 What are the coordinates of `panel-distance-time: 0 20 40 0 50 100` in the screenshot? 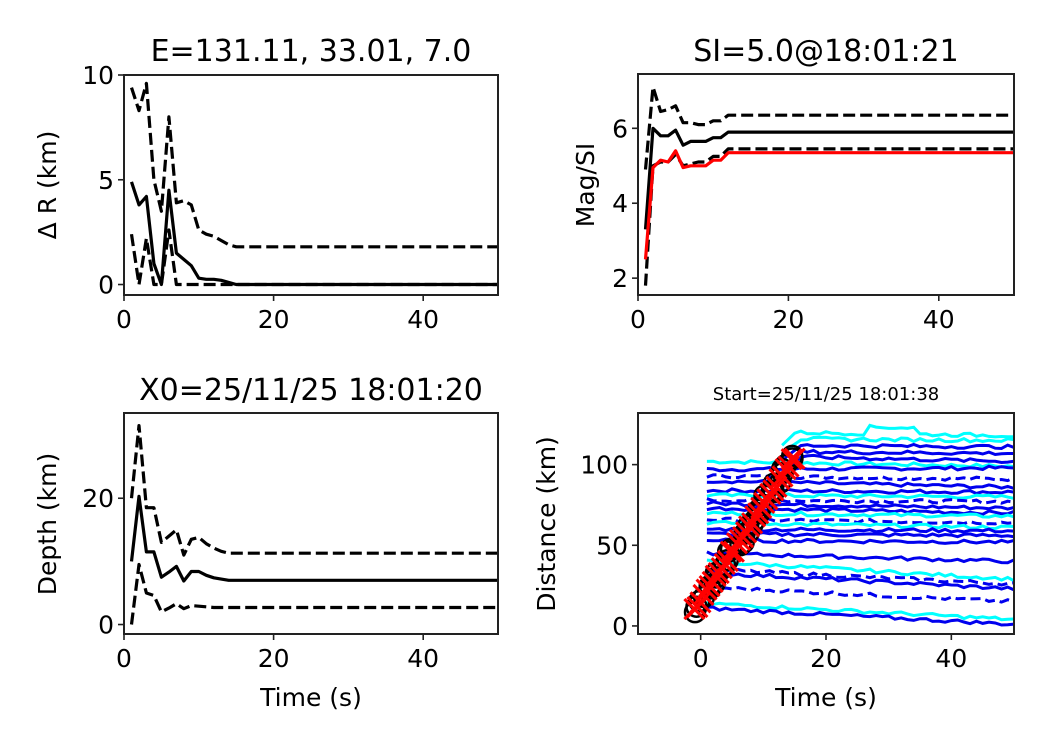 It's located at (797, 542).